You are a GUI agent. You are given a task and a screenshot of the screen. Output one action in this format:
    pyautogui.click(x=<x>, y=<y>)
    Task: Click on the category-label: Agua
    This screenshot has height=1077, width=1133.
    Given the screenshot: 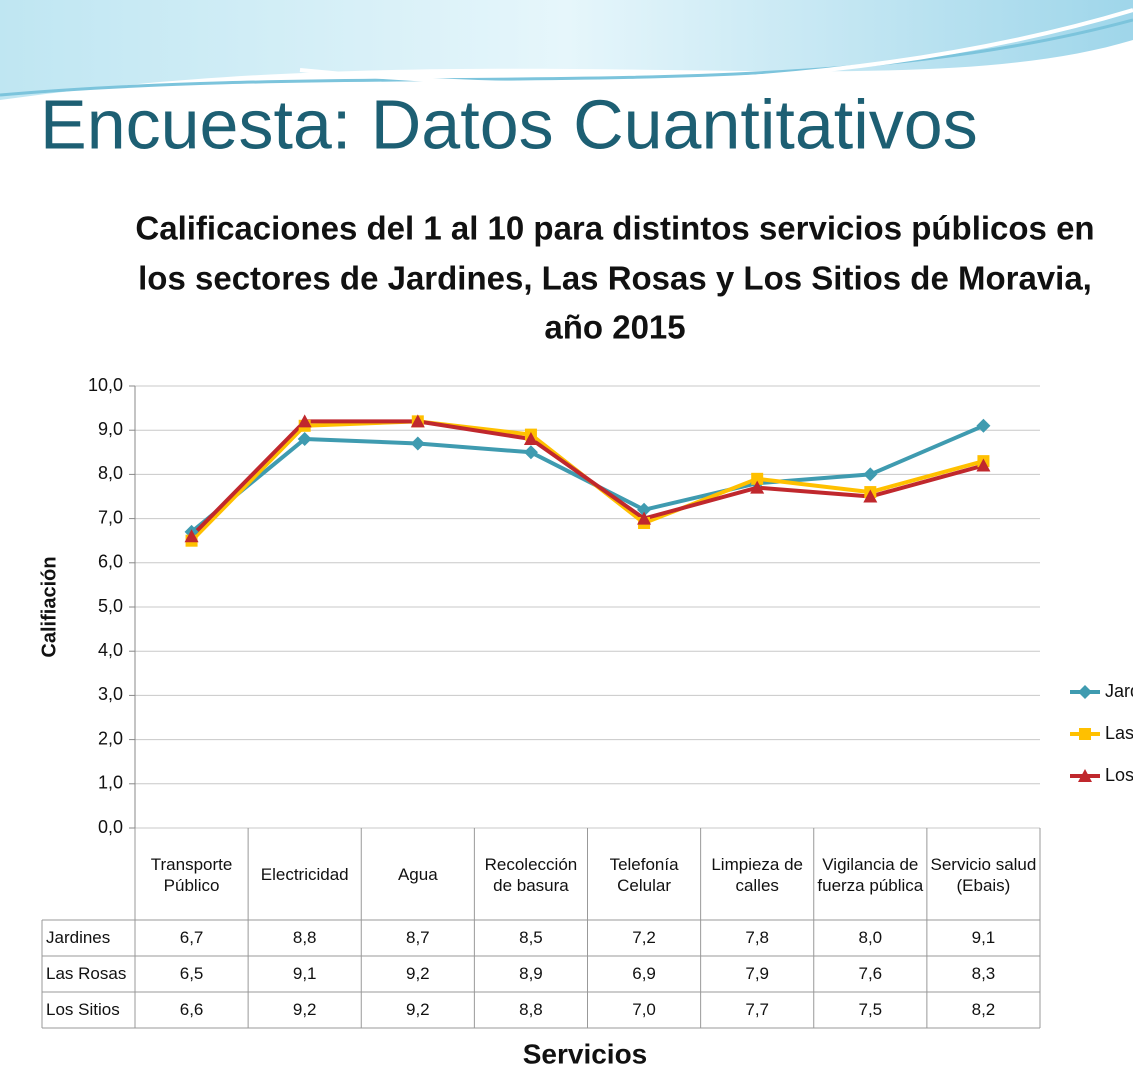 What is the action you would take?
    pyautogui.click(x=417, y=875)
    